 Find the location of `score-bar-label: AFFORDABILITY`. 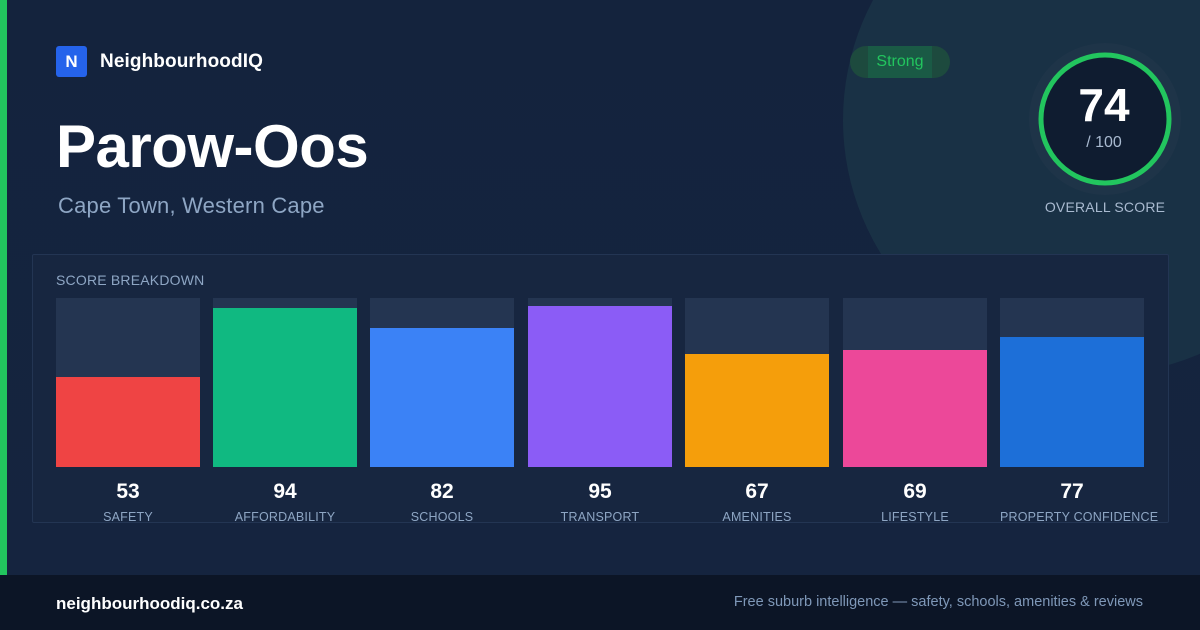

score-bar-label: AFFORDABILITY is located at coordinates (285, 517).